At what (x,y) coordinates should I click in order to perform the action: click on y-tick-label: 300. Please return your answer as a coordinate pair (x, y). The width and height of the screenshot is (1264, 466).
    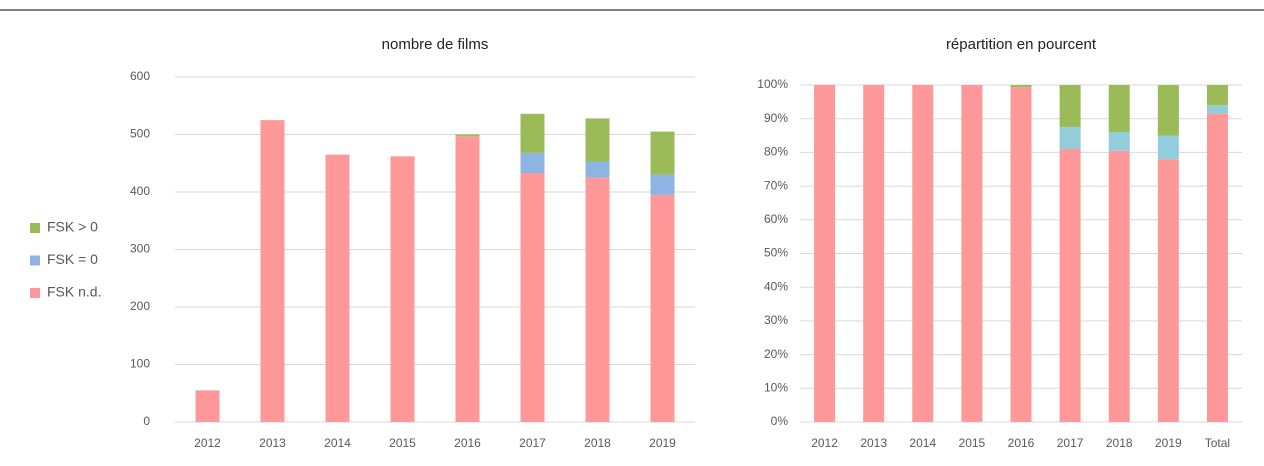
    Looking at the image, I should click on (140, 249).